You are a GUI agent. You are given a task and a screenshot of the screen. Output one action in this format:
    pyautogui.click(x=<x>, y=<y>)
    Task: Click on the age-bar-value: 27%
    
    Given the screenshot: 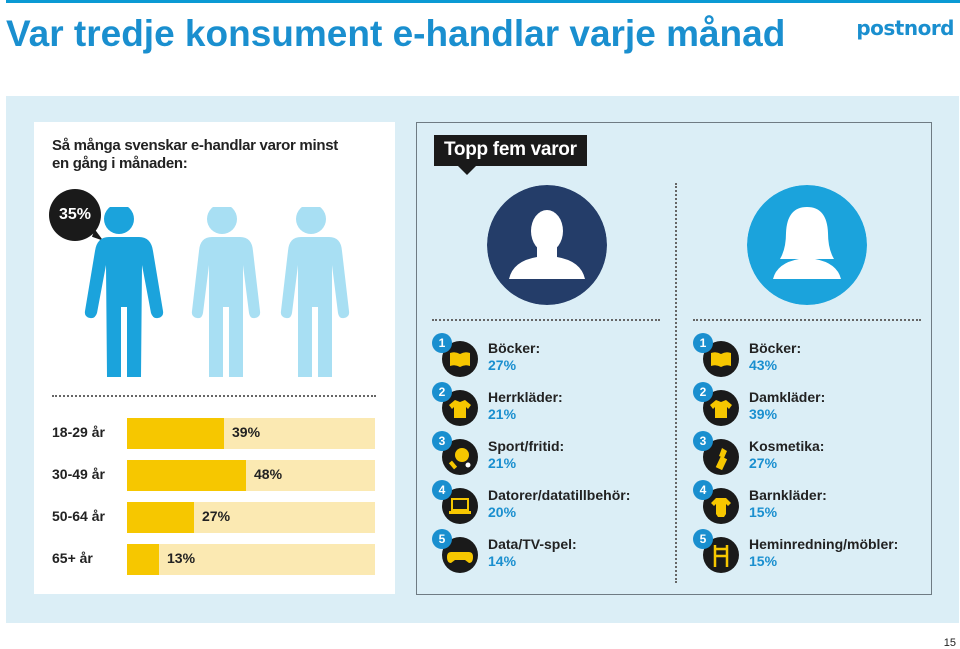 What is the action you would take?
    pyautogui.click(x=216, y=516)
    